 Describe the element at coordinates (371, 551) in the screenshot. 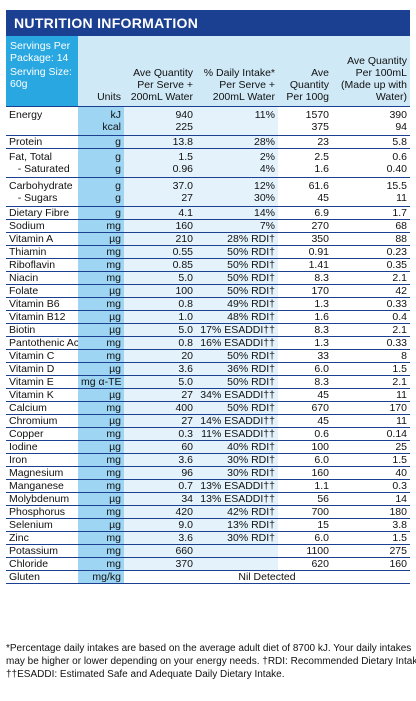

I see `per-100ml-value: 275` at that location.